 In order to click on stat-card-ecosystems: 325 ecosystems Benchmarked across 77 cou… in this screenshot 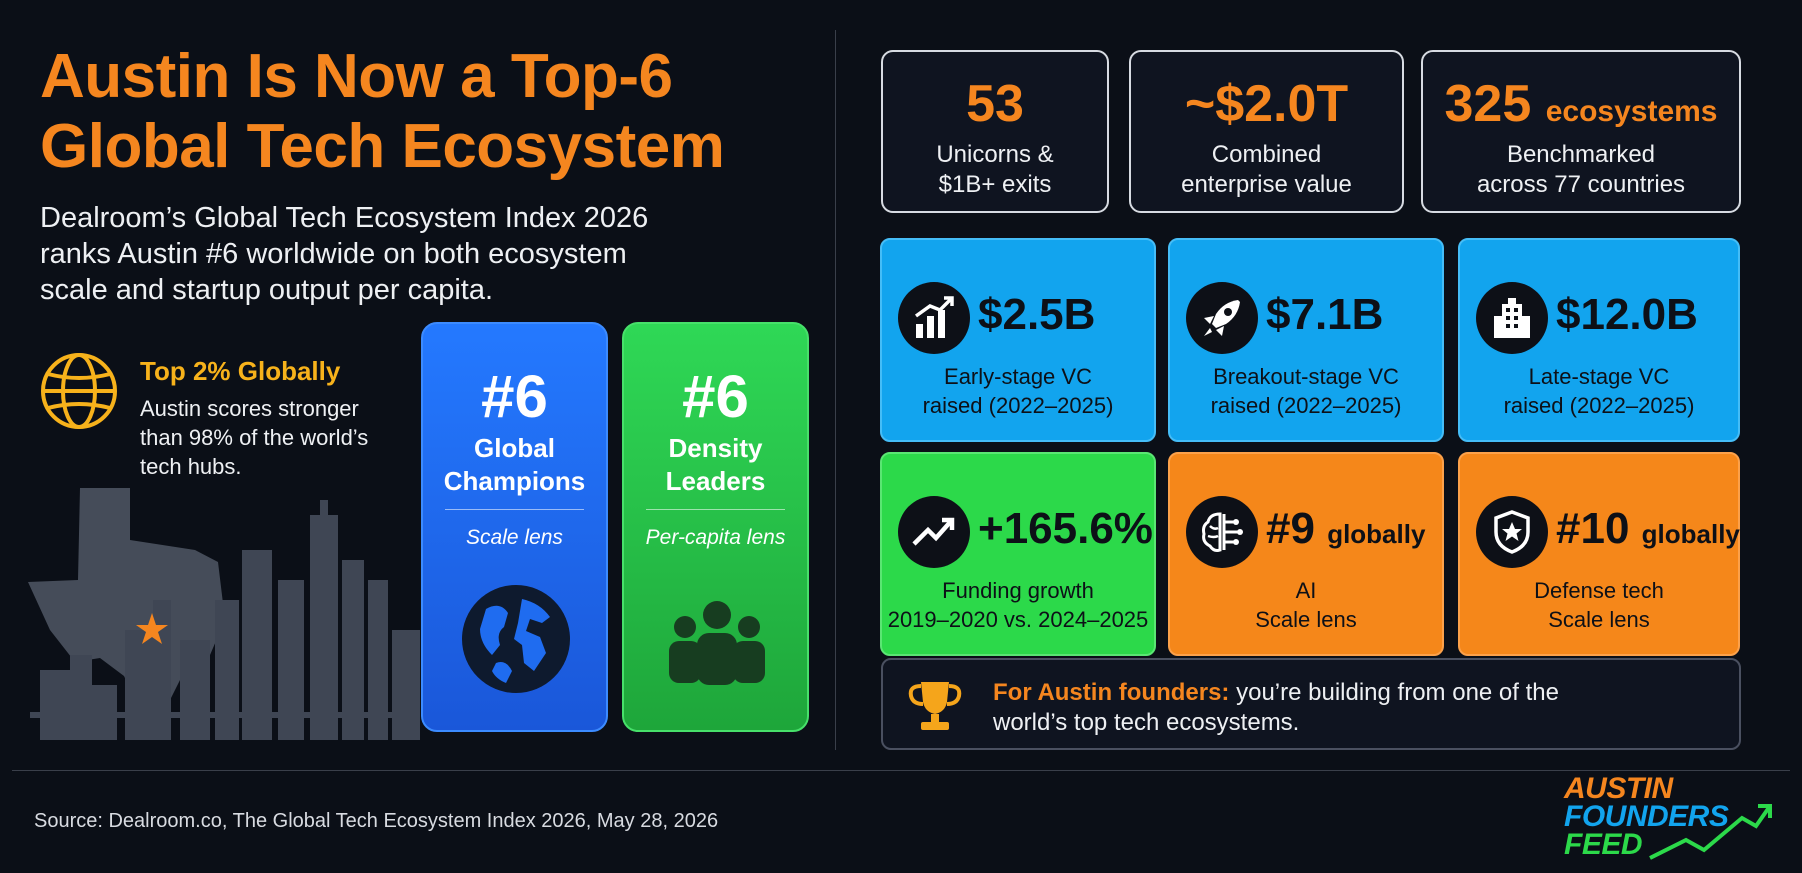, I will do `click(1581, 131)`.